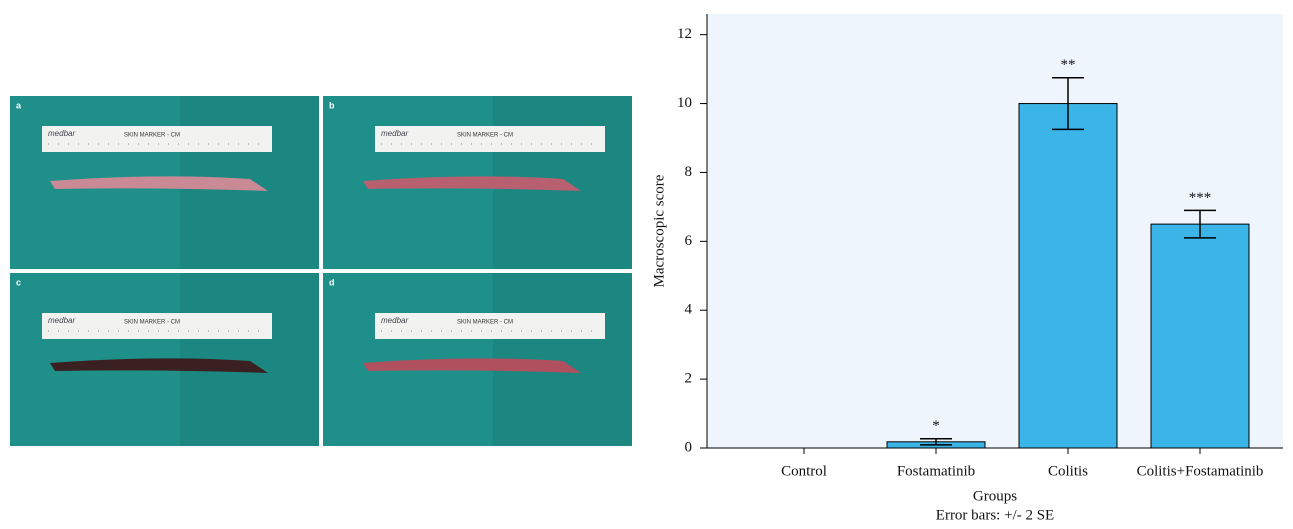  What do you see at coordinates (1200, 198) in the screenshot?
I see `significance-label: ***` at bounding box center [1200, 198].